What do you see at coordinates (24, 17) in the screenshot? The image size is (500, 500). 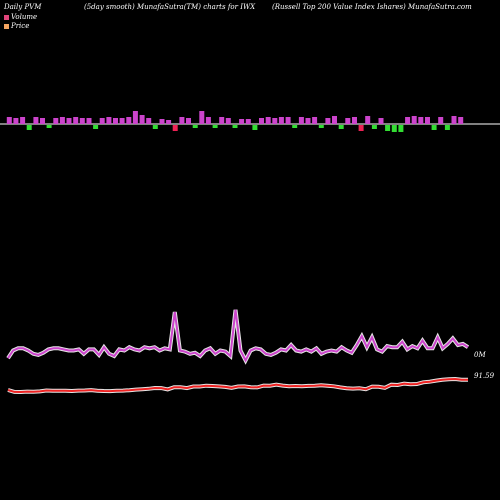 I see `legend-volume-label: Volume` at bounding box center [24, 17].